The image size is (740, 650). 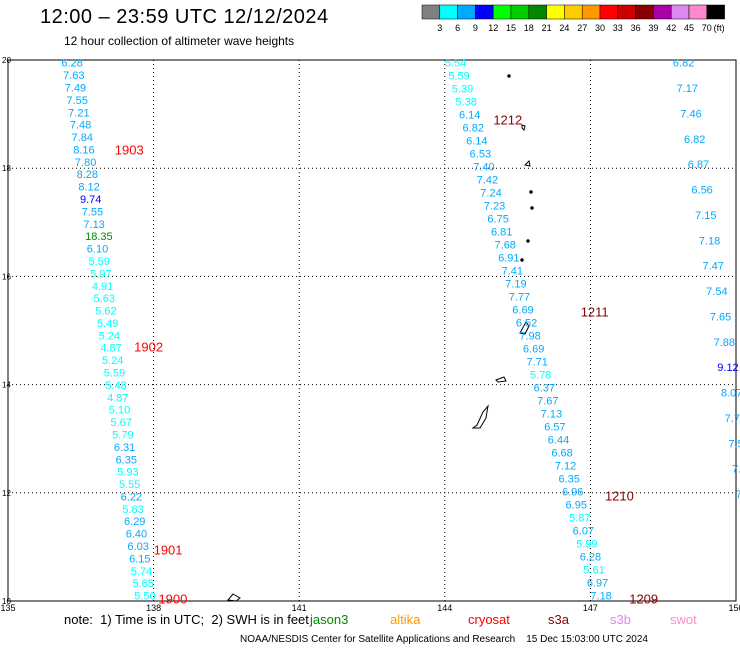 What do you see at coordinates (112, 361) in the screenshot?
I see `swh-value: 5.24` at bounding box center [112, 361].